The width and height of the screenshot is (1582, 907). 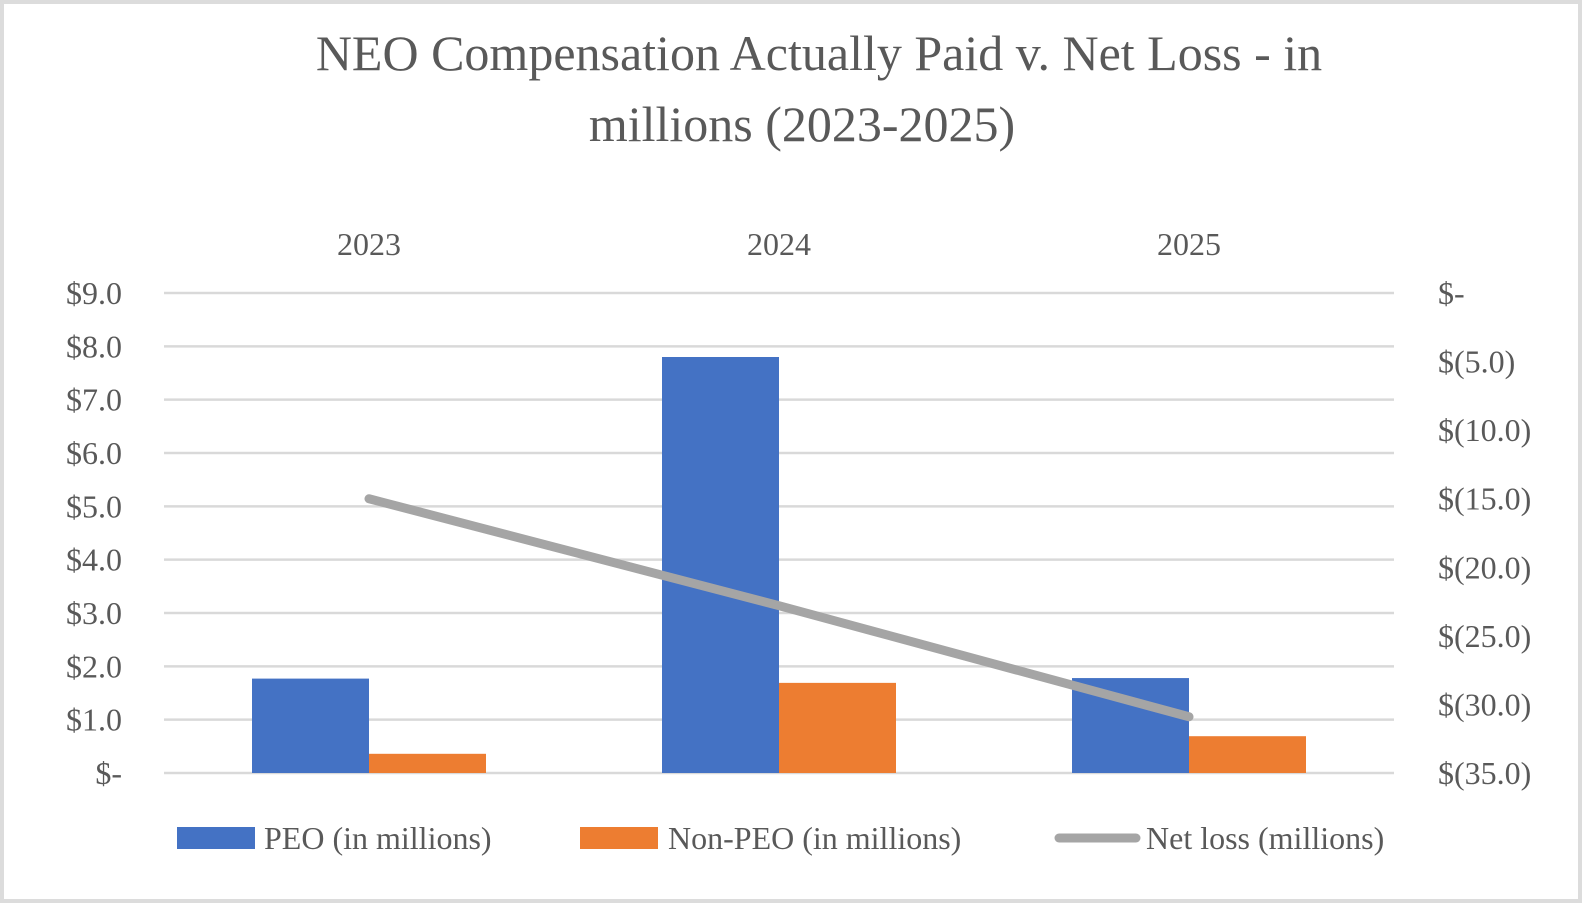 I want to click on legend-label: Net loss (millions), so click(x=1265, y=838).